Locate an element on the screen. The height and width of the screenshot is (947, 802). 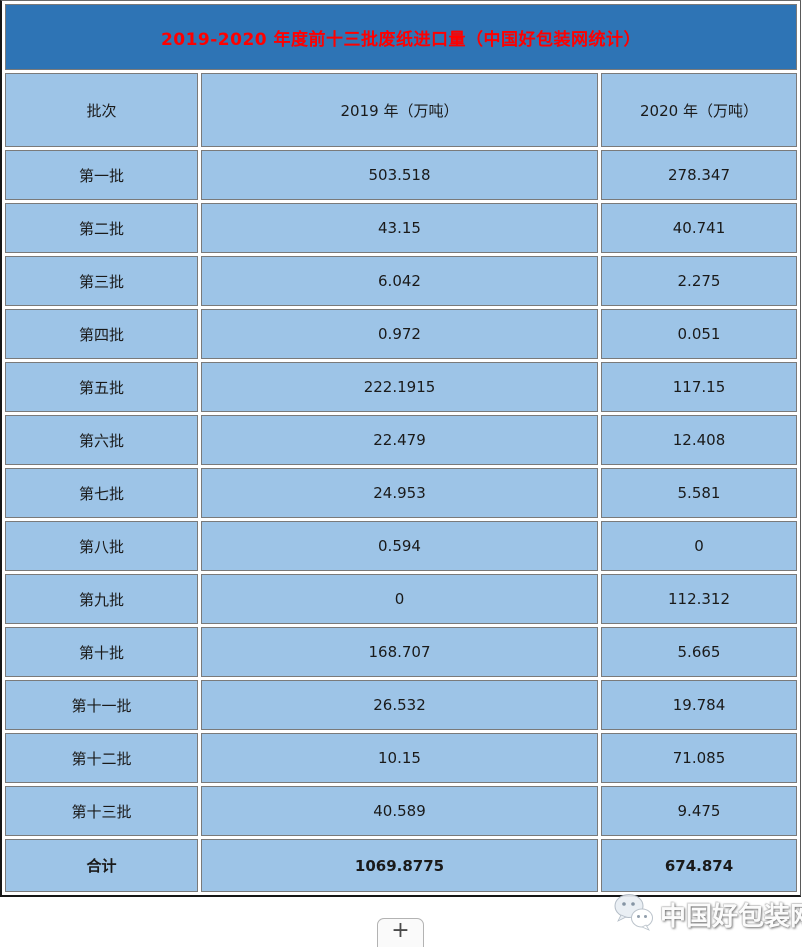
table-row: 第八批 0.594 0 is located at coordinates (401, 546).